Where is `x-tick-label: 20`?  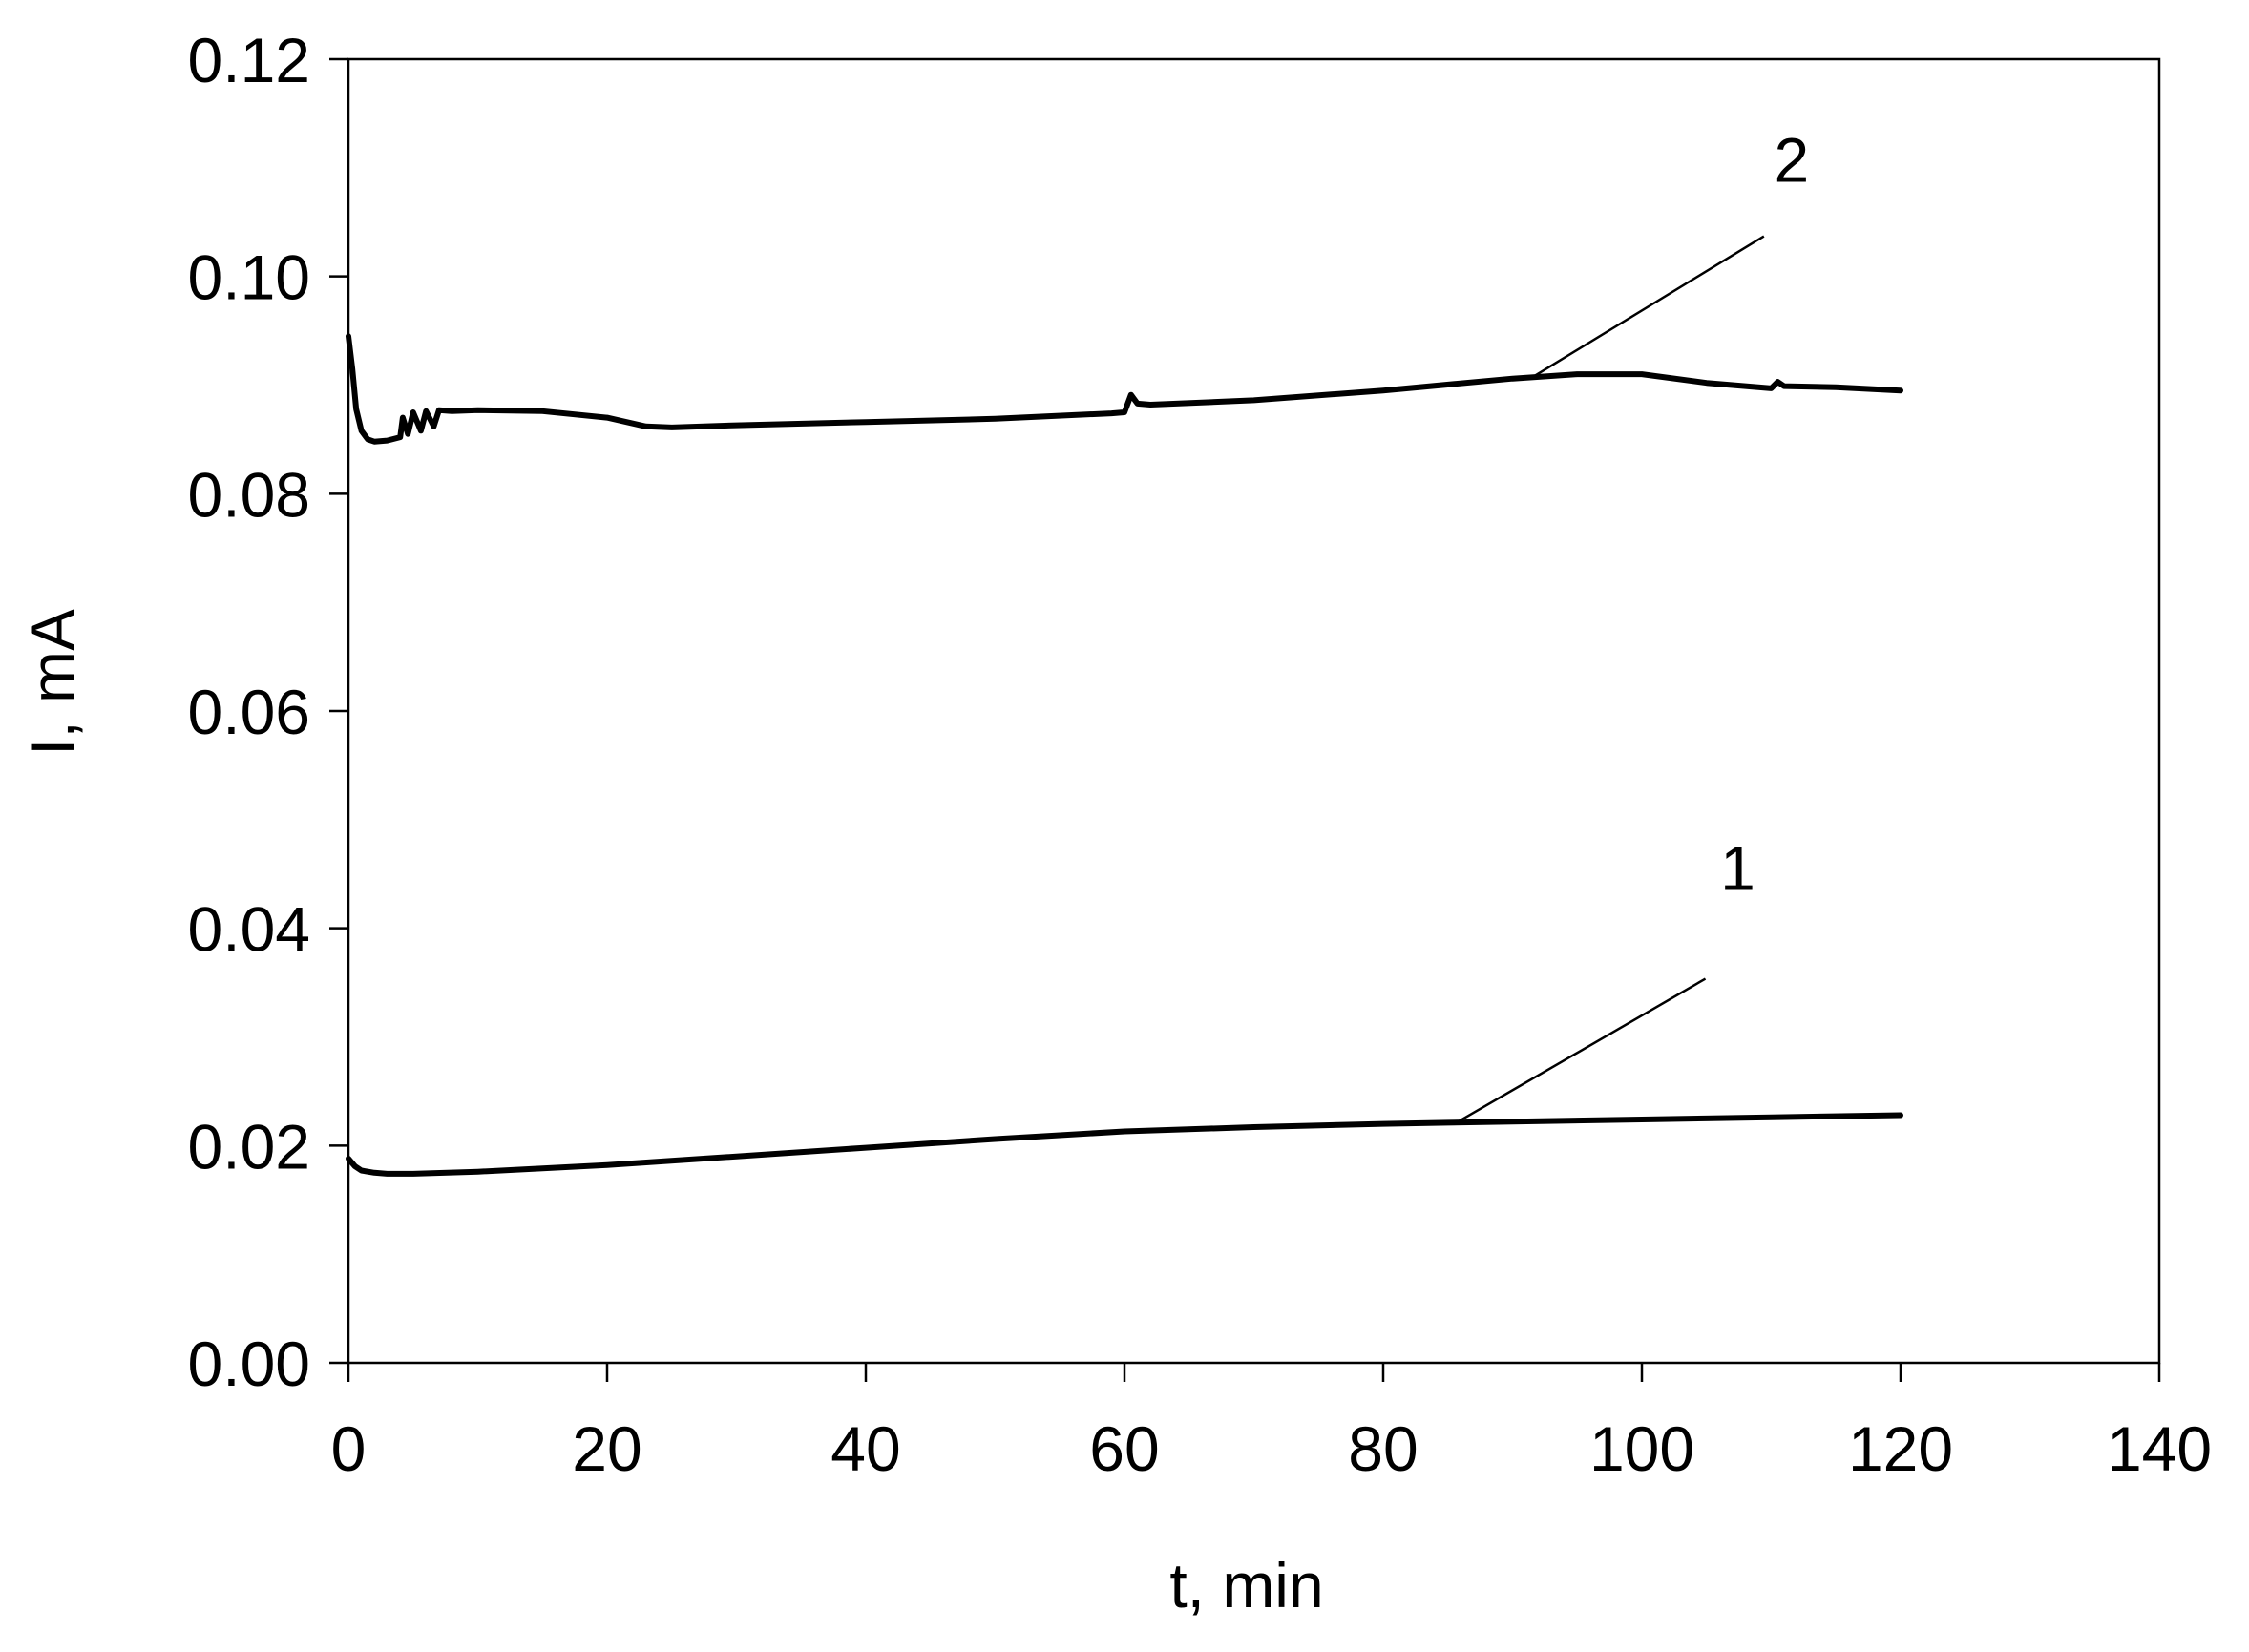 x-tick-label: 20 is located at coordinates (606, 1448).